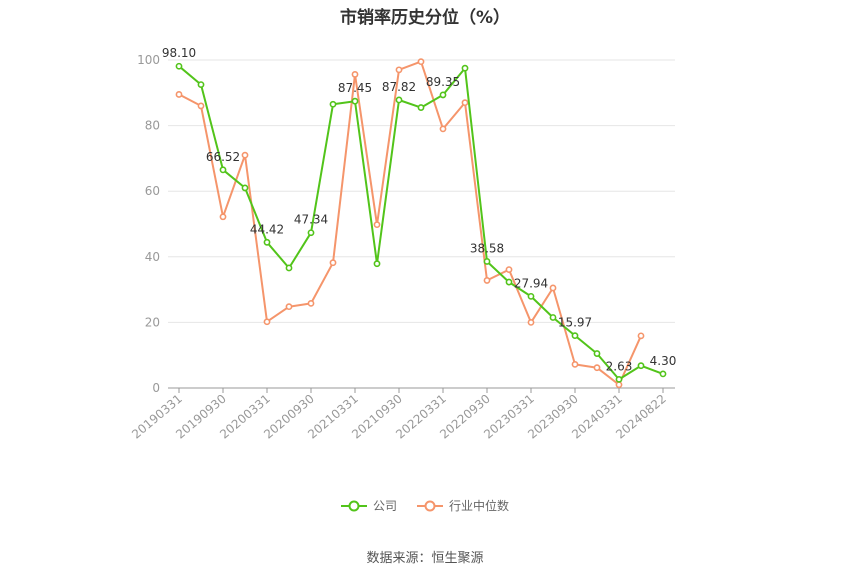 The width and height of the screenshot is (850, 575). I want to click on legend-company-marker, so click(353, 505).